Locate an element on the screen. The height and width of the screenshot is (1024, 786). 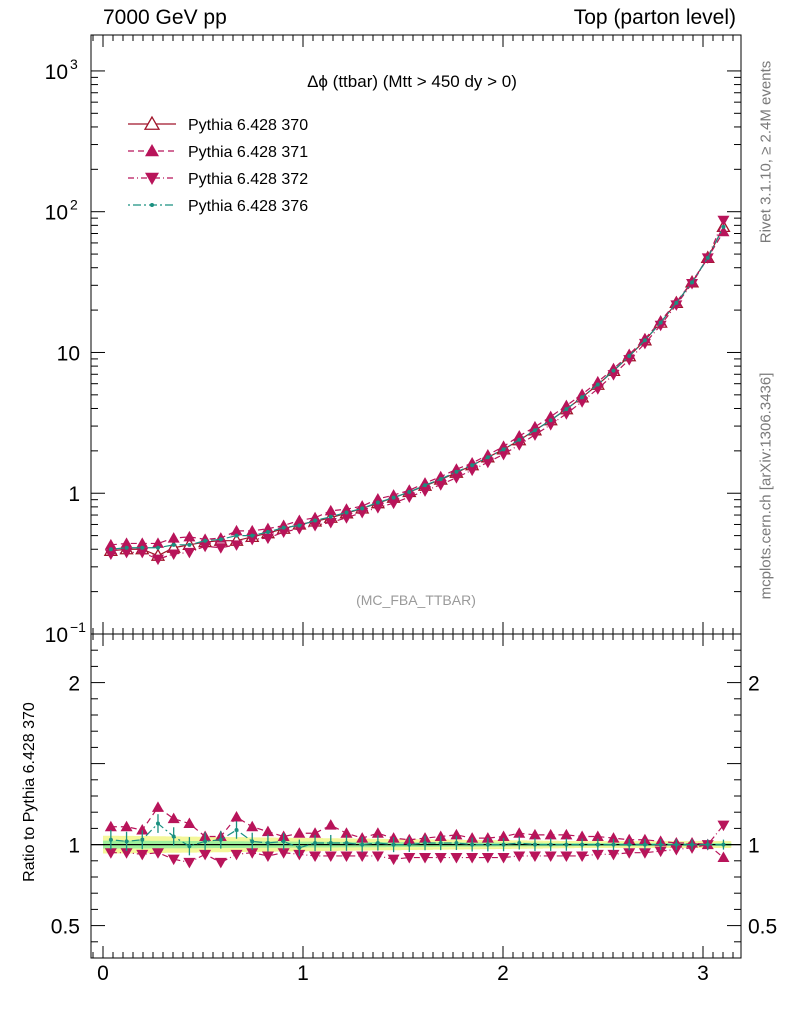
chart-title: Δϕ (ttbar) (Mtt > 450 dy > 0) is located at coordinates (412, 81).